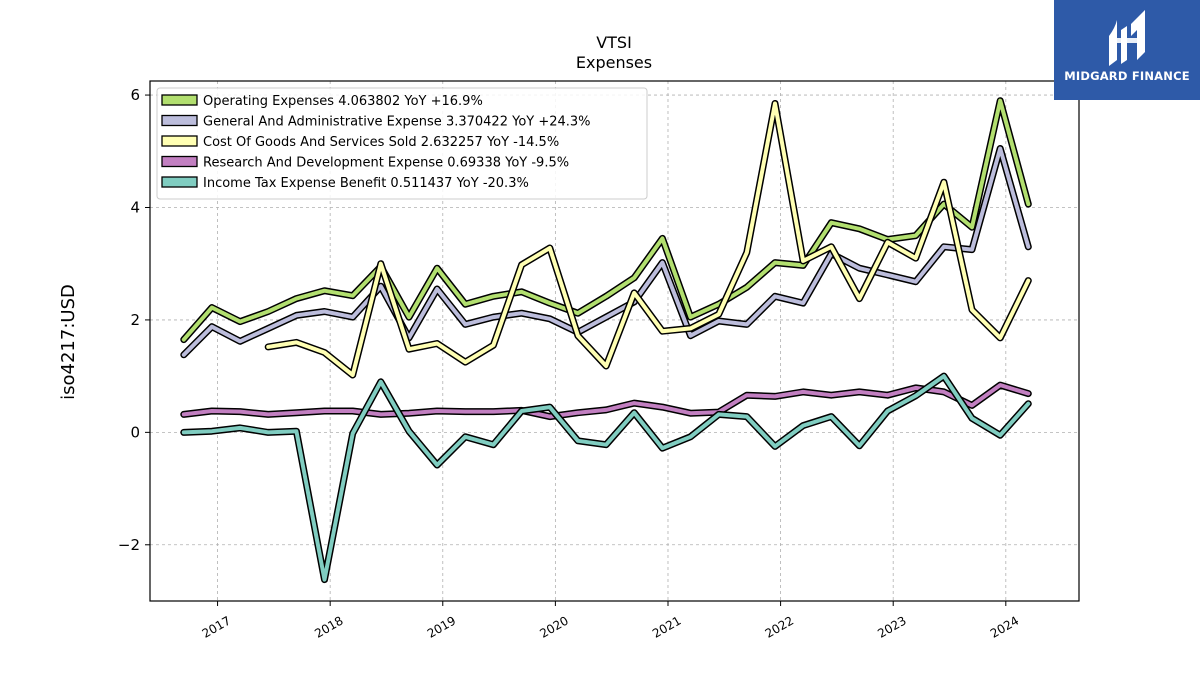  Describe the element at coordinates (328, 626) in the screenshot. I see `x-tick-label: 2018` at that location.